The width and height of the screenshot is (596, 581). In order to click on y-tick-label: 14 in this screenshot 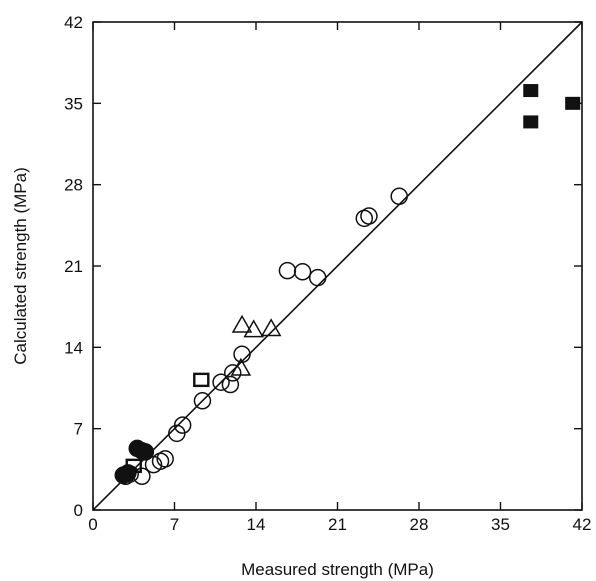, I will do `click(73, 347)`.